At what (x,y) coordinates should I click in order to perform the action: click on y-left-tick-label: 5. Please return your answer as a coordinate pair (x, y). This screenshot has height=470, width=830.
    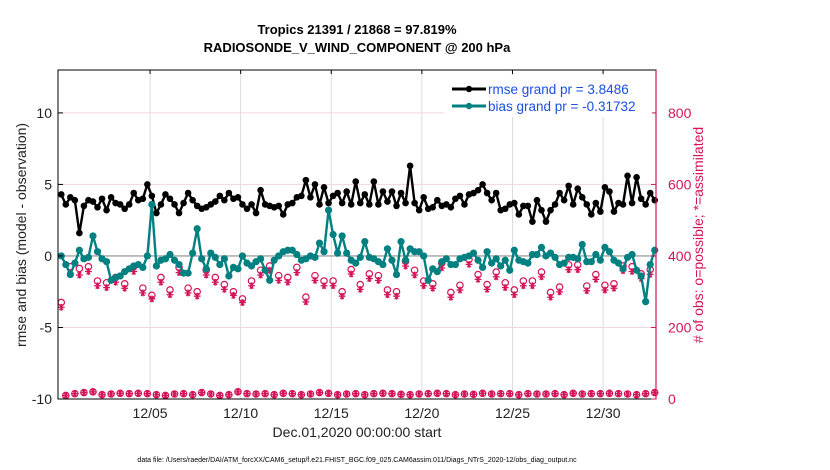
    Looking at the image, I should click on (48, 184).